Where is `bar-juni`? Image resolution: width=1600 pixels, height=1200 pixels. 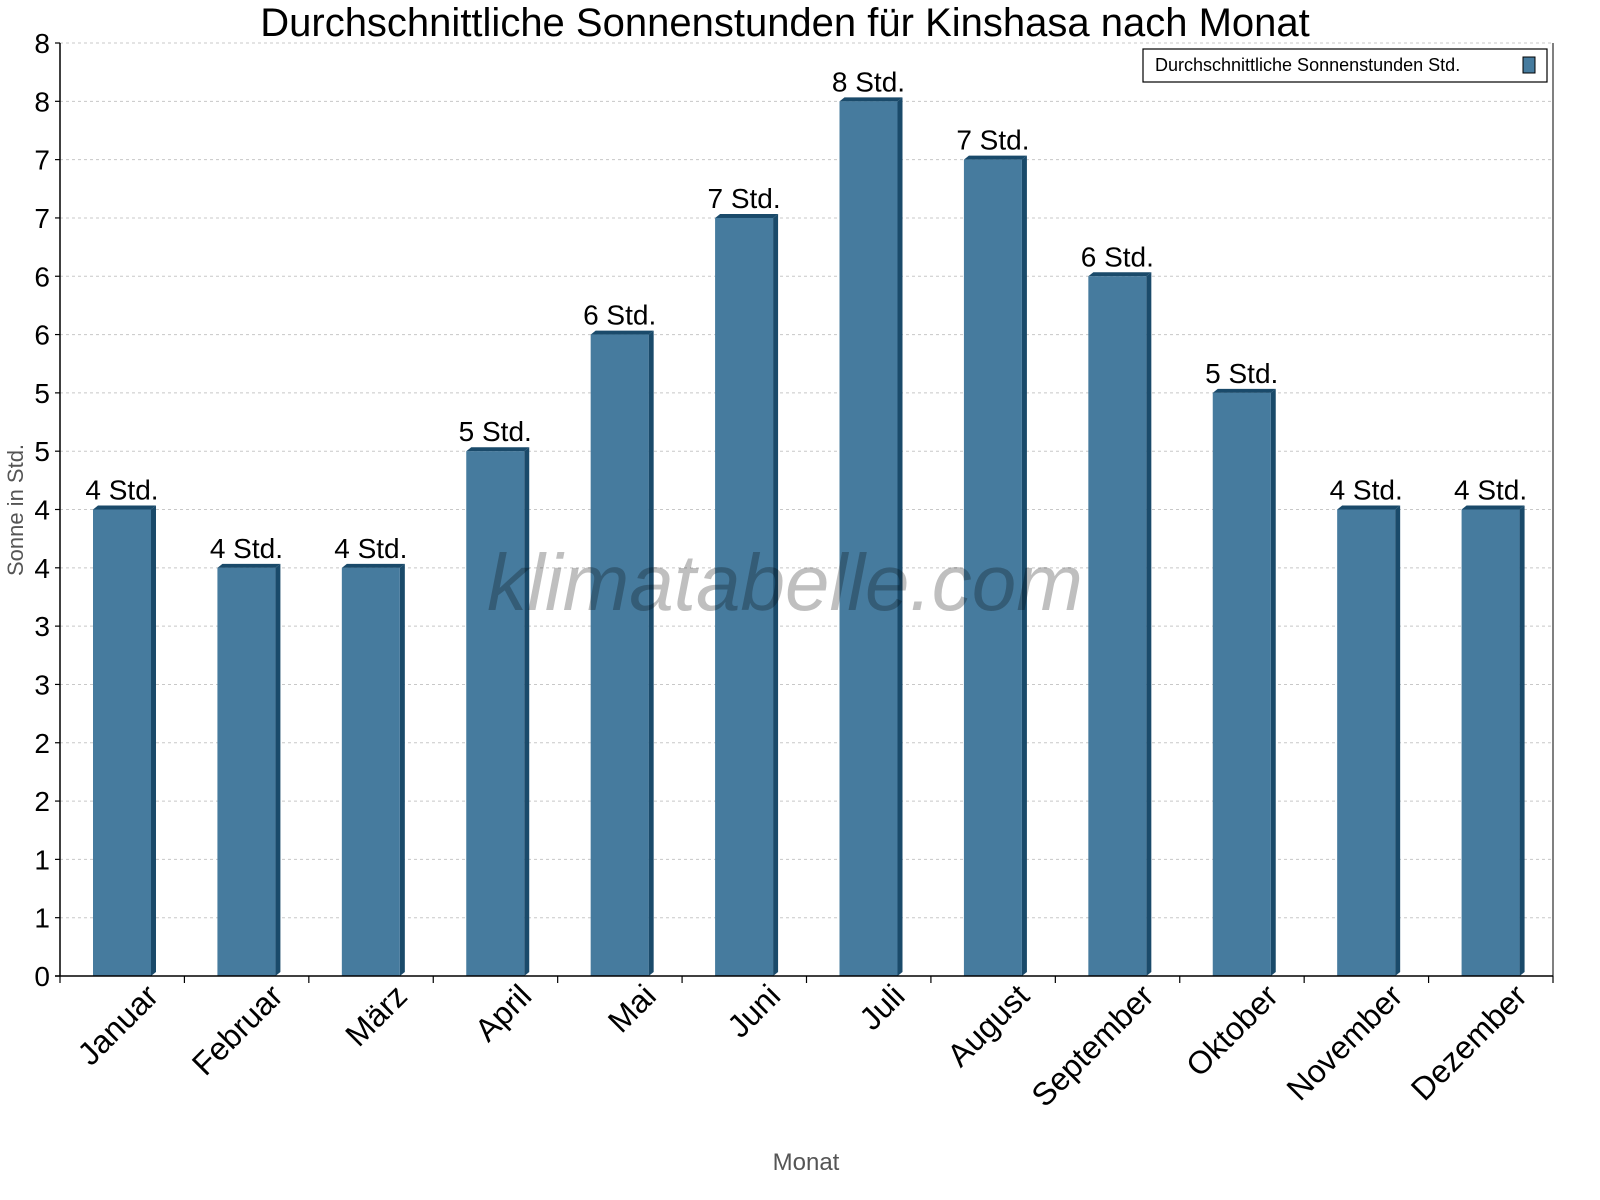 bar-juni is located at coordinates (744, 596).